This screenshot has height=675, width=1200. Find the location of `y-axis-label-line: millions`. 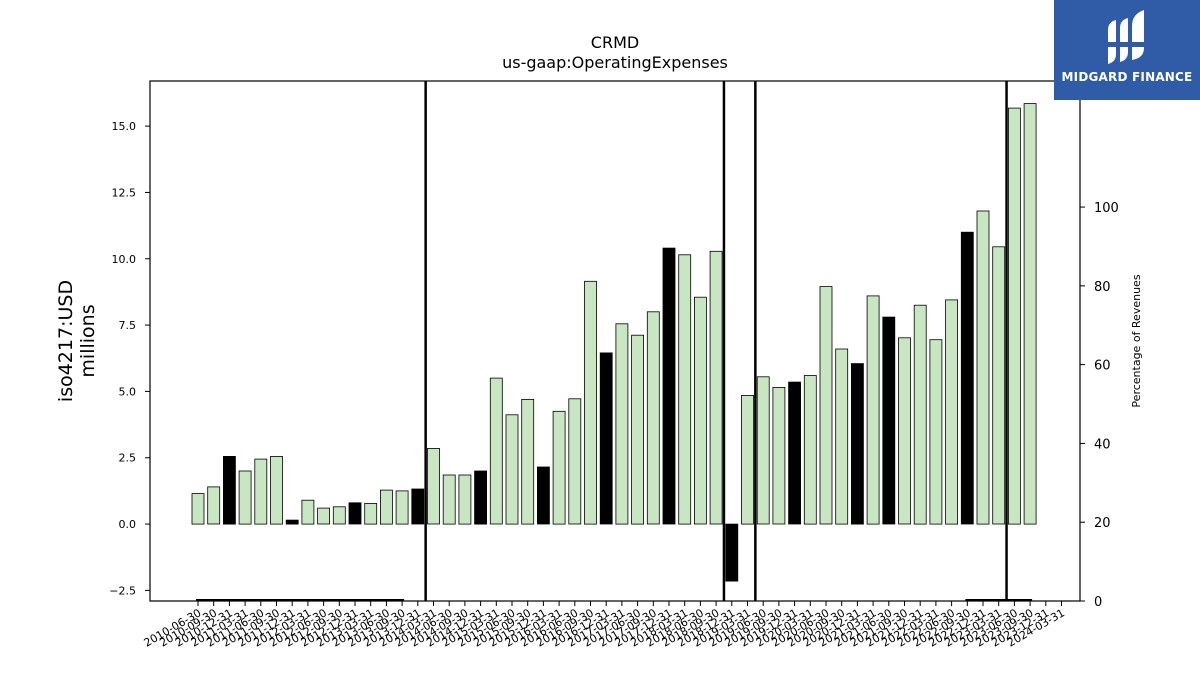

y-axis-label-line: millions is located at coordinates (88, 340).